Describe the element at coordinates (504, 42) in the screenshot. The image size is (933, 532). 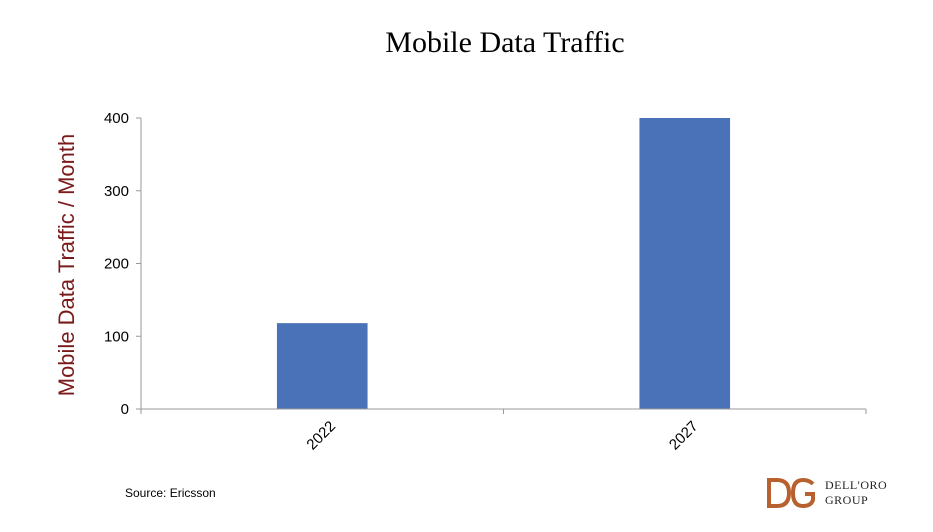
I see `chart-title: Mobile Data Traffic` at that location.